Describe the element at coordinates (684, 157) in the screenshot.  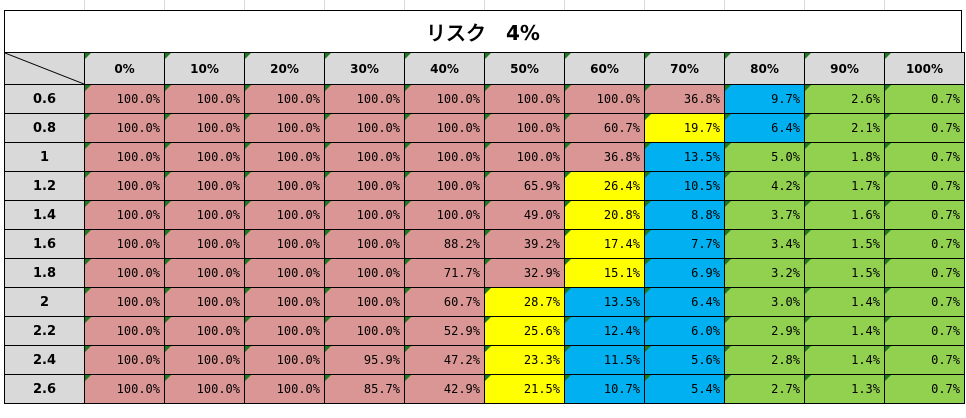
I see `value-cell: 13.5%` at that location.